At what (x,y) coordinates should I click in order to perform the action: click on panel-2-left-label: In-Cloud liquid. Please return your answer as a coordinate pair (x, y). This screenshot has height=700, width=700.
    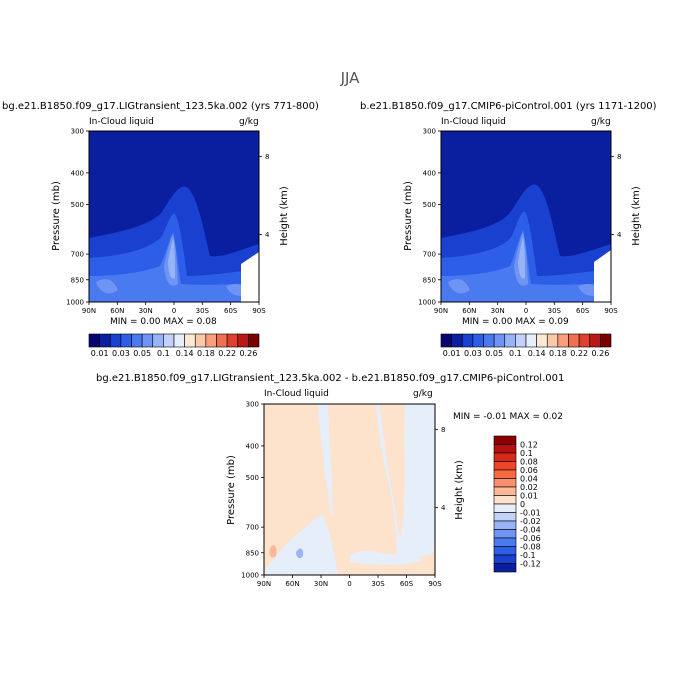
    Looking at the image, I should click on (473, 122).